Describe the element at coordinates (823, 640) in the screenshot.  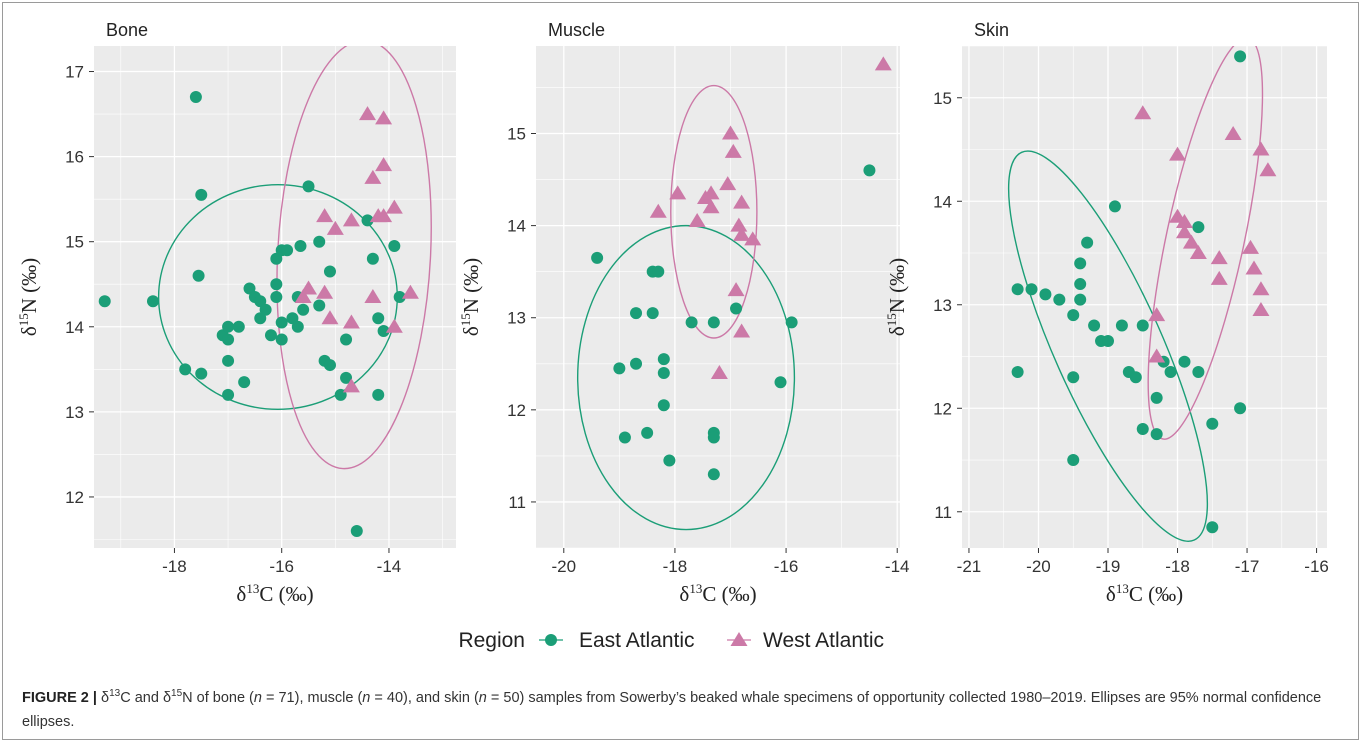
I see `legend-label-west: West Atlantic` at that location.